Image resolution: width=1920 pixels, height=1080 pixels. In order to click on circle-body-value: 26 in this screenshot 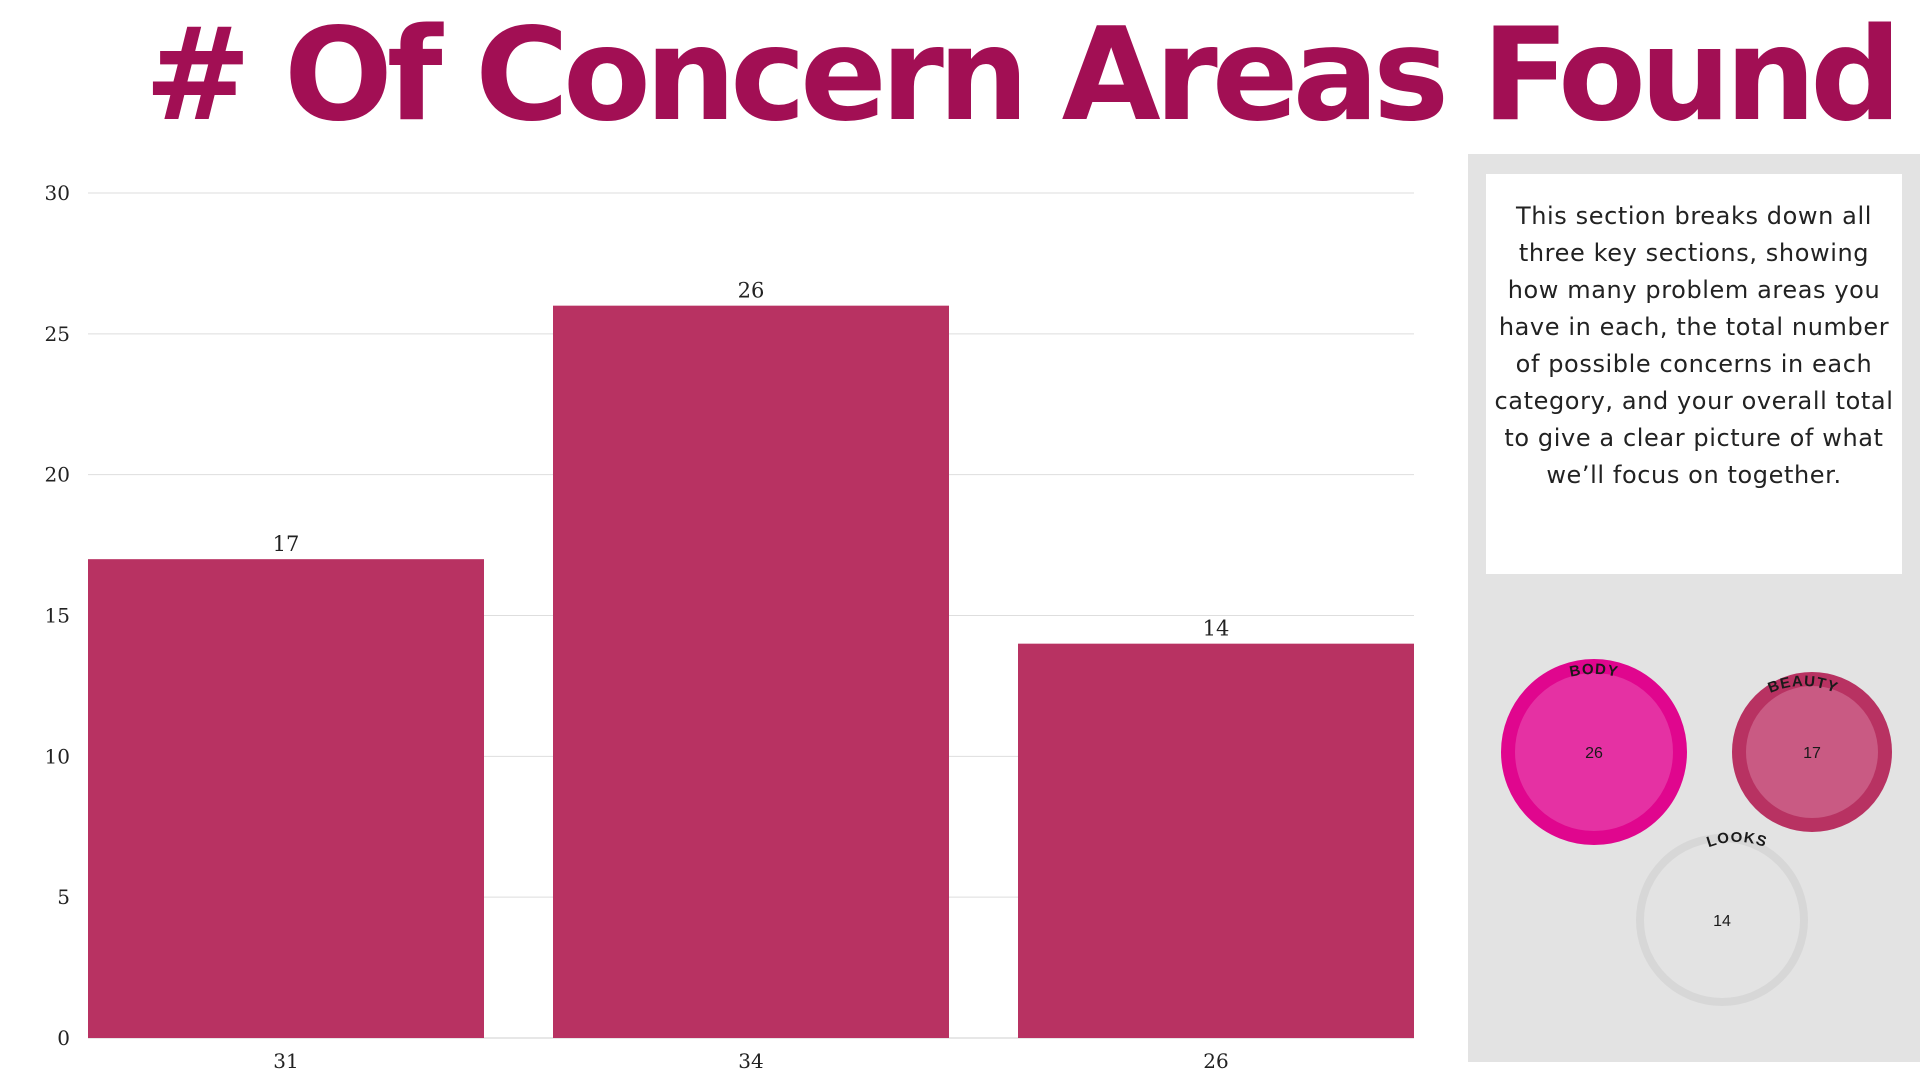, I will do `click(1594, 753)`.